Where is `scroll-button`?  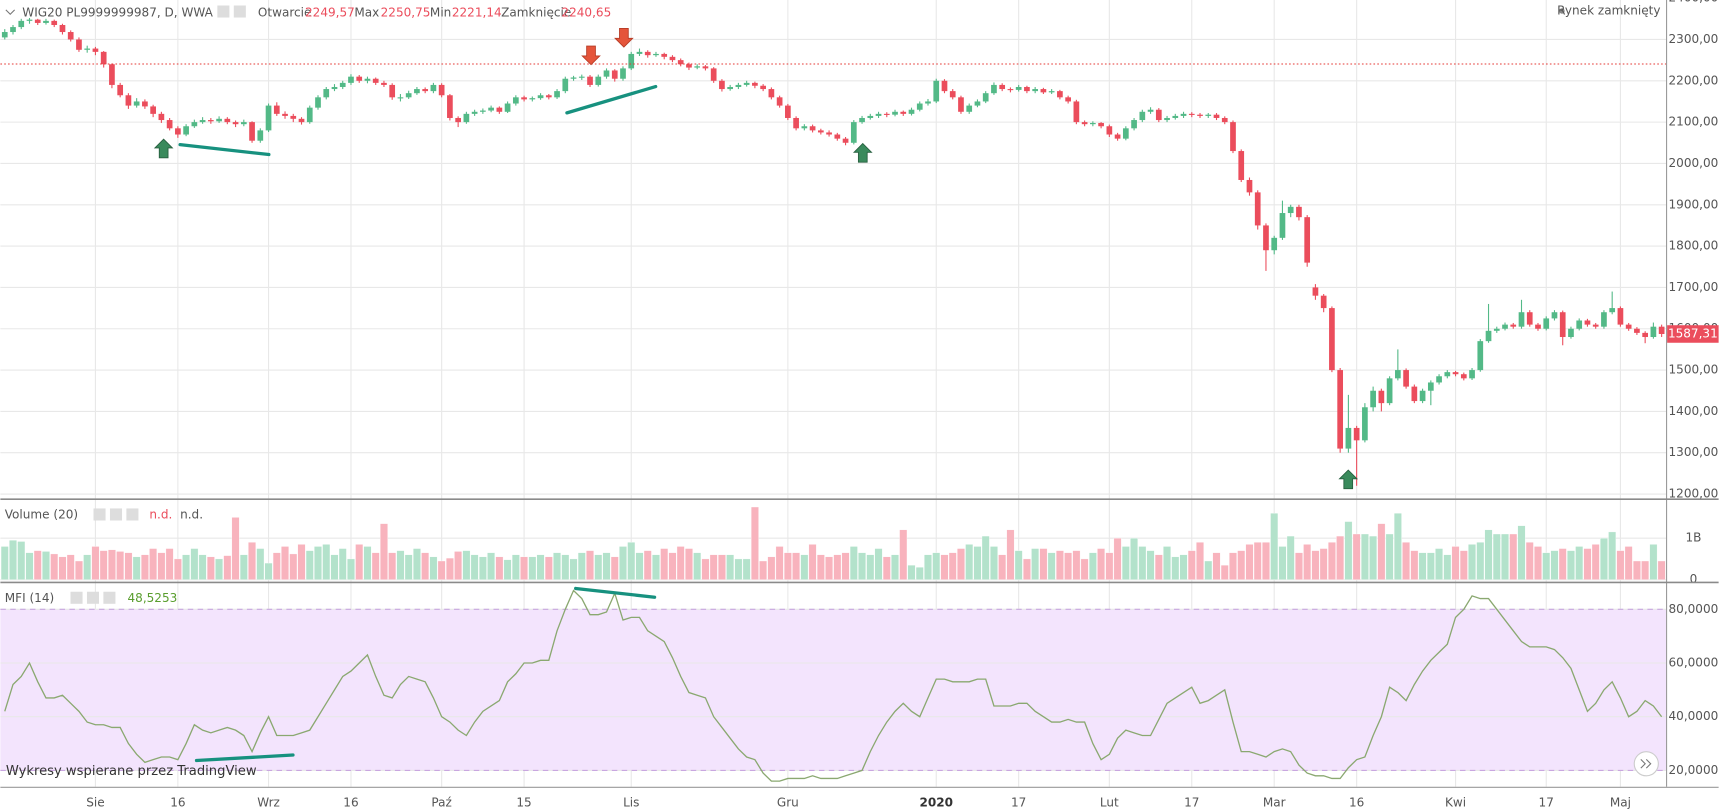 scroll-button is located at coordinates (1646, 764).